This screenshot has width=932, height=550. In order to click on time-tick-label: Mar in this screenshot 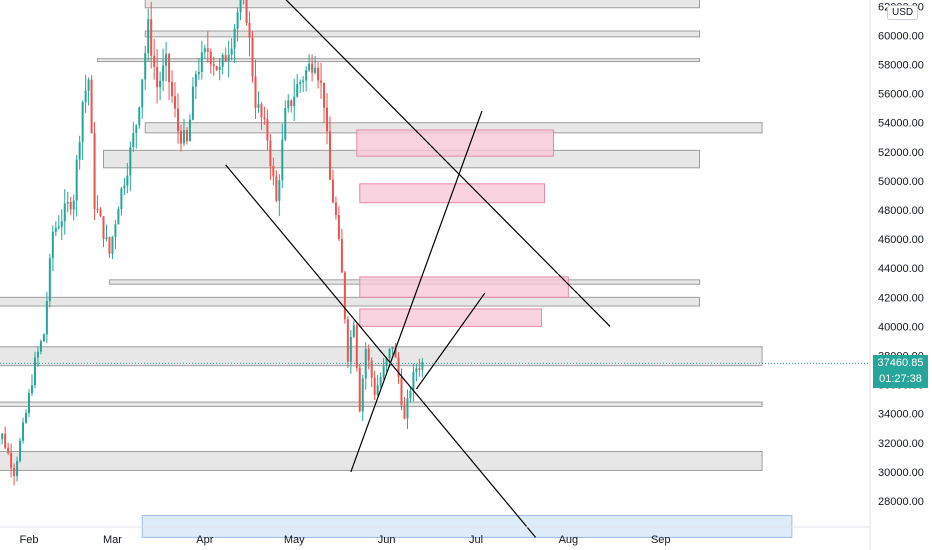, I will do `click(112, 540)`.